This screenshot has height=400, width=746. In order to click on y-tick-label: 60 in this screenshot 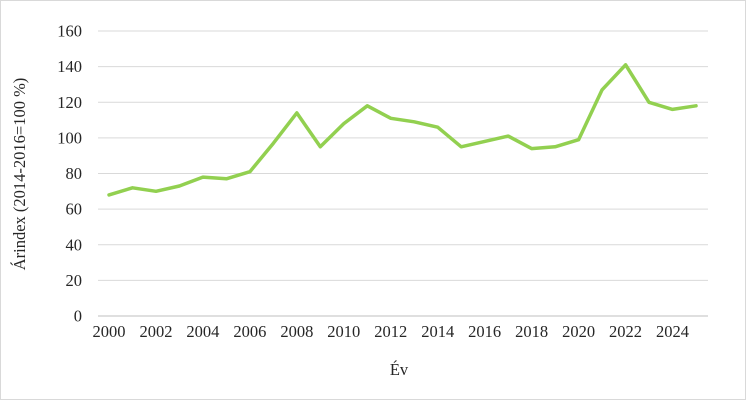, I will do `click(74, 209)`.